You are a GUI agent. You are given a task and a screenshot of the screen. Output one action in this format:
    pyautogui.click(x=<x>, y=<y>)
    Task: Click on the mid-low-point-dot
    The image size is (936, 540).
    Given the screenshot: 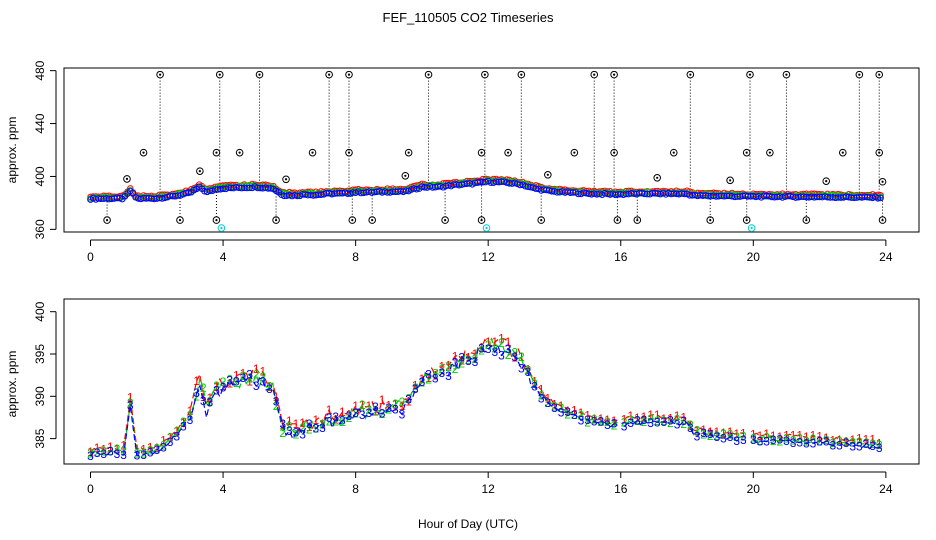 What is the action you would take?
    pyautogui.click(x=730, y=180)
    